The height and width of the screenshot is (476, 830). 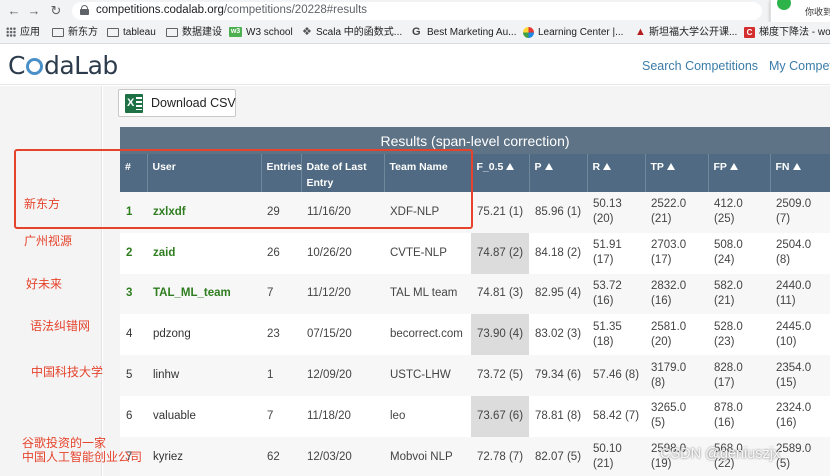 What do you see at coordinates (44, 284) in the screenshot?
I see `annotation-tal: 好未来` at bounding box center [44, 284].